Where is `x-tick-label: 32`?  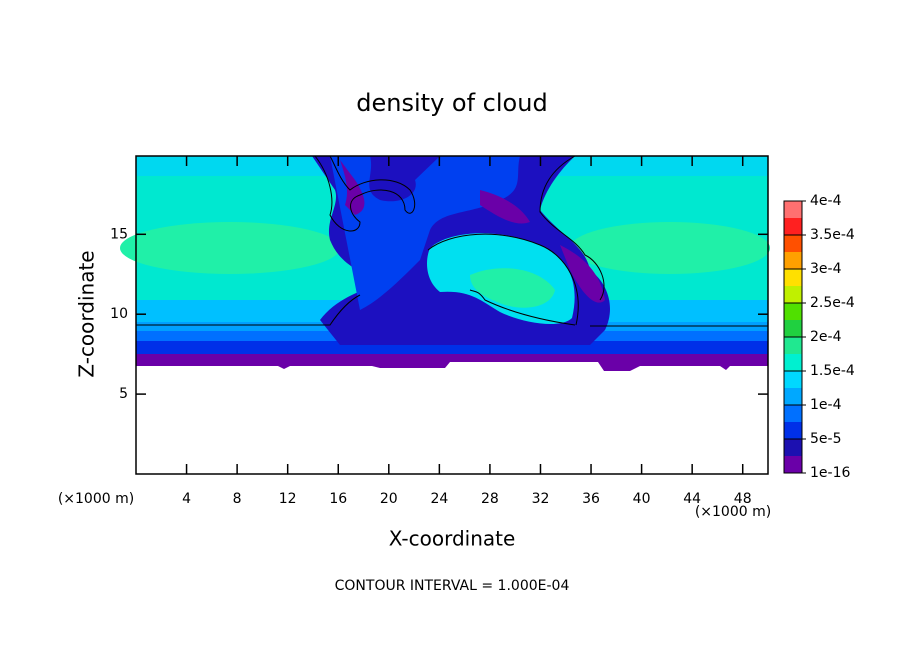
x-tick-label: 32 is located at coordinates (541, 499).